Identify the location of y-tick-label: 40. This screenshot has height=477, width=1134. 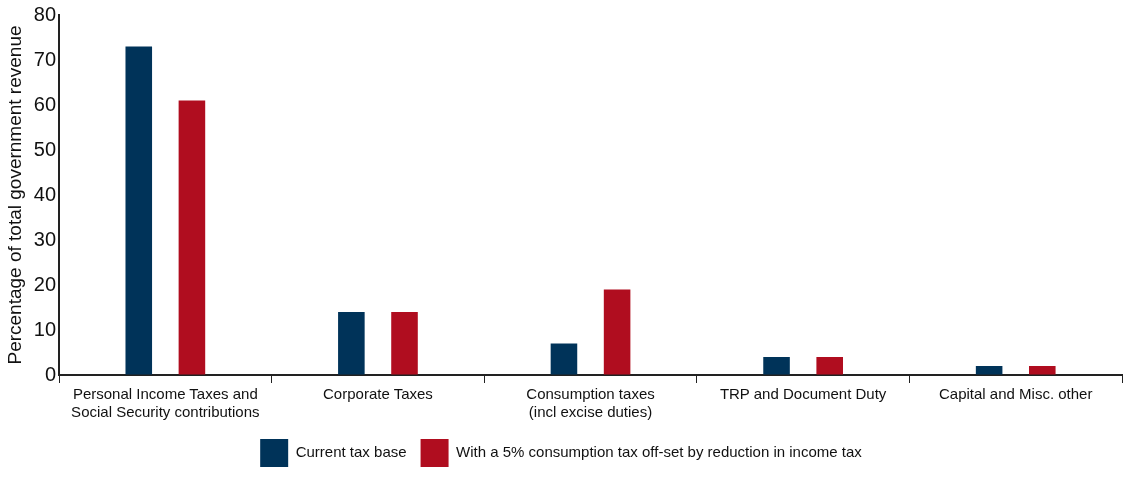
(45, 193).